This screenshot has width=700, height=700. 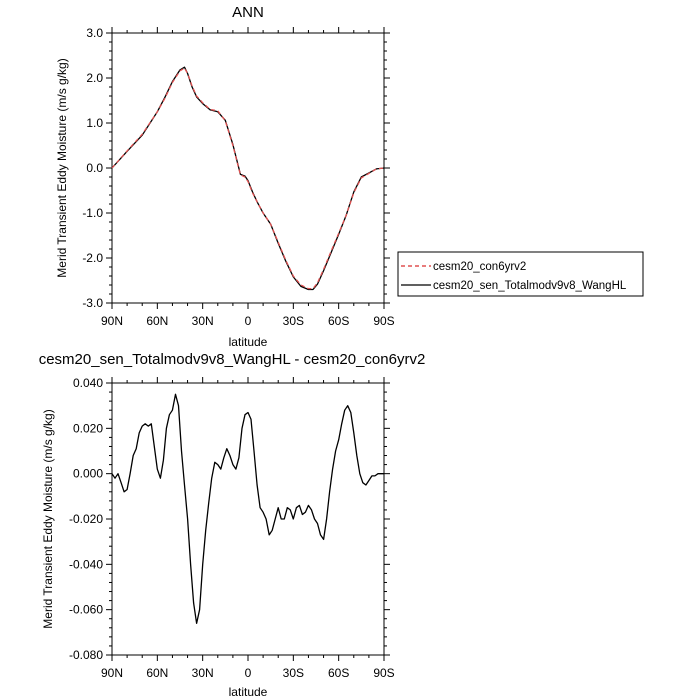 What do you see at coordinates (248, 12) in the screenshot?
I see `top-title: ANN` at bounding box center [248, 12].